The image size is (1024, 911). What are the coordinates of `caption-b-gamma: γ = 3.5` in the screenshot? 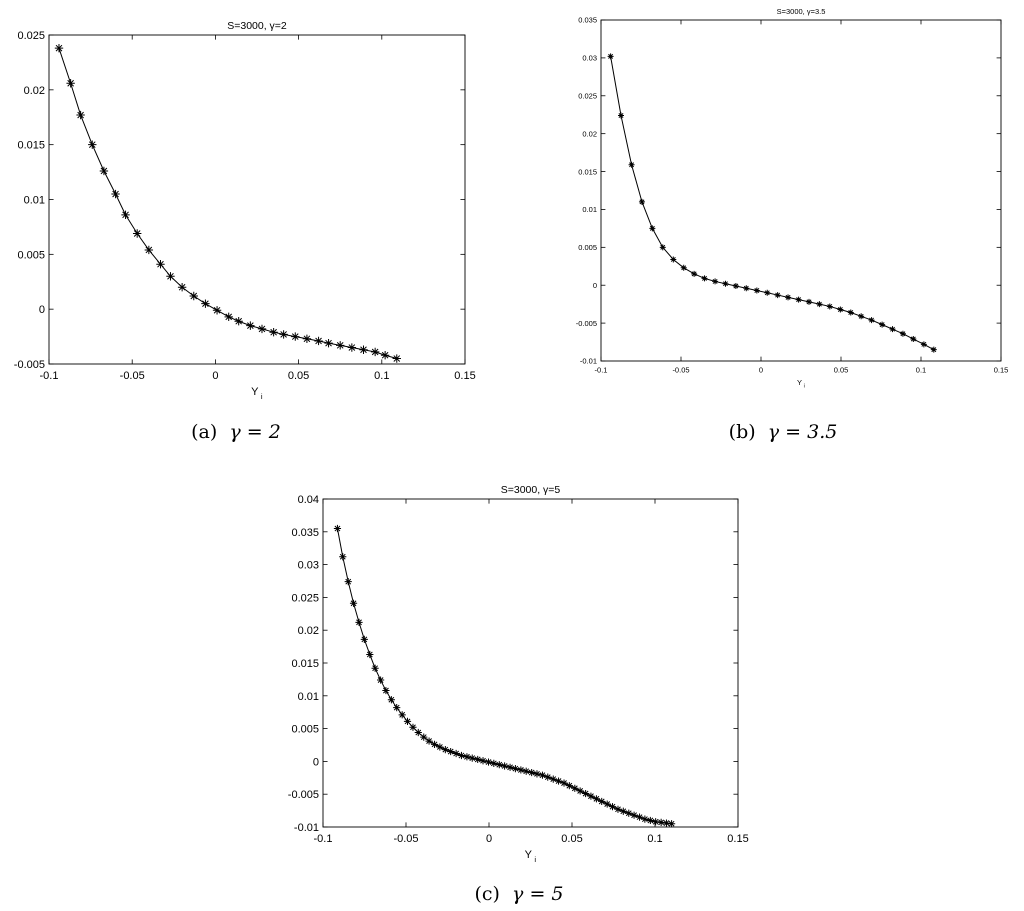 It's located at (802, 432).